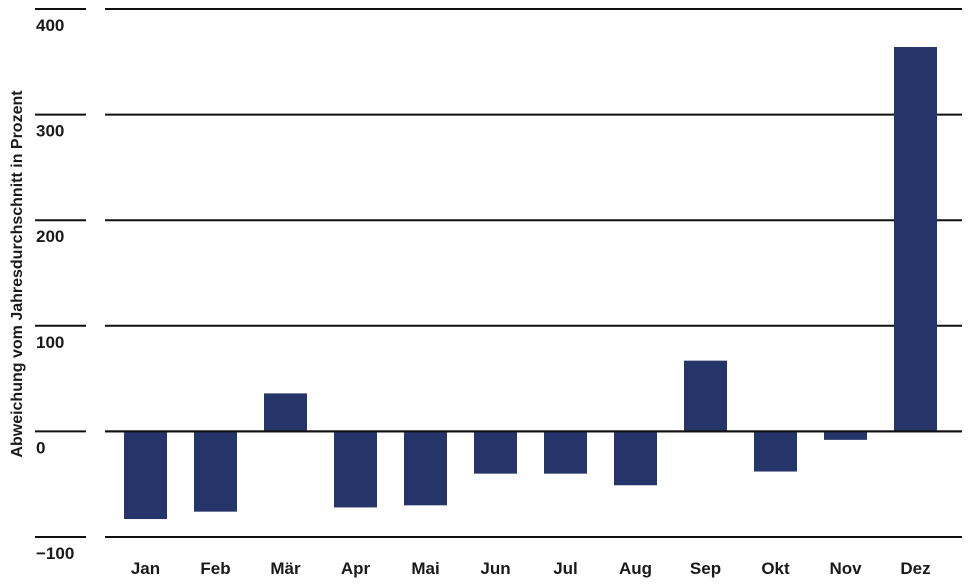 Image resolution: width=969 pixels, height=588 pixels. I want to click on x-tick-label: Aug, so click(635, 568).